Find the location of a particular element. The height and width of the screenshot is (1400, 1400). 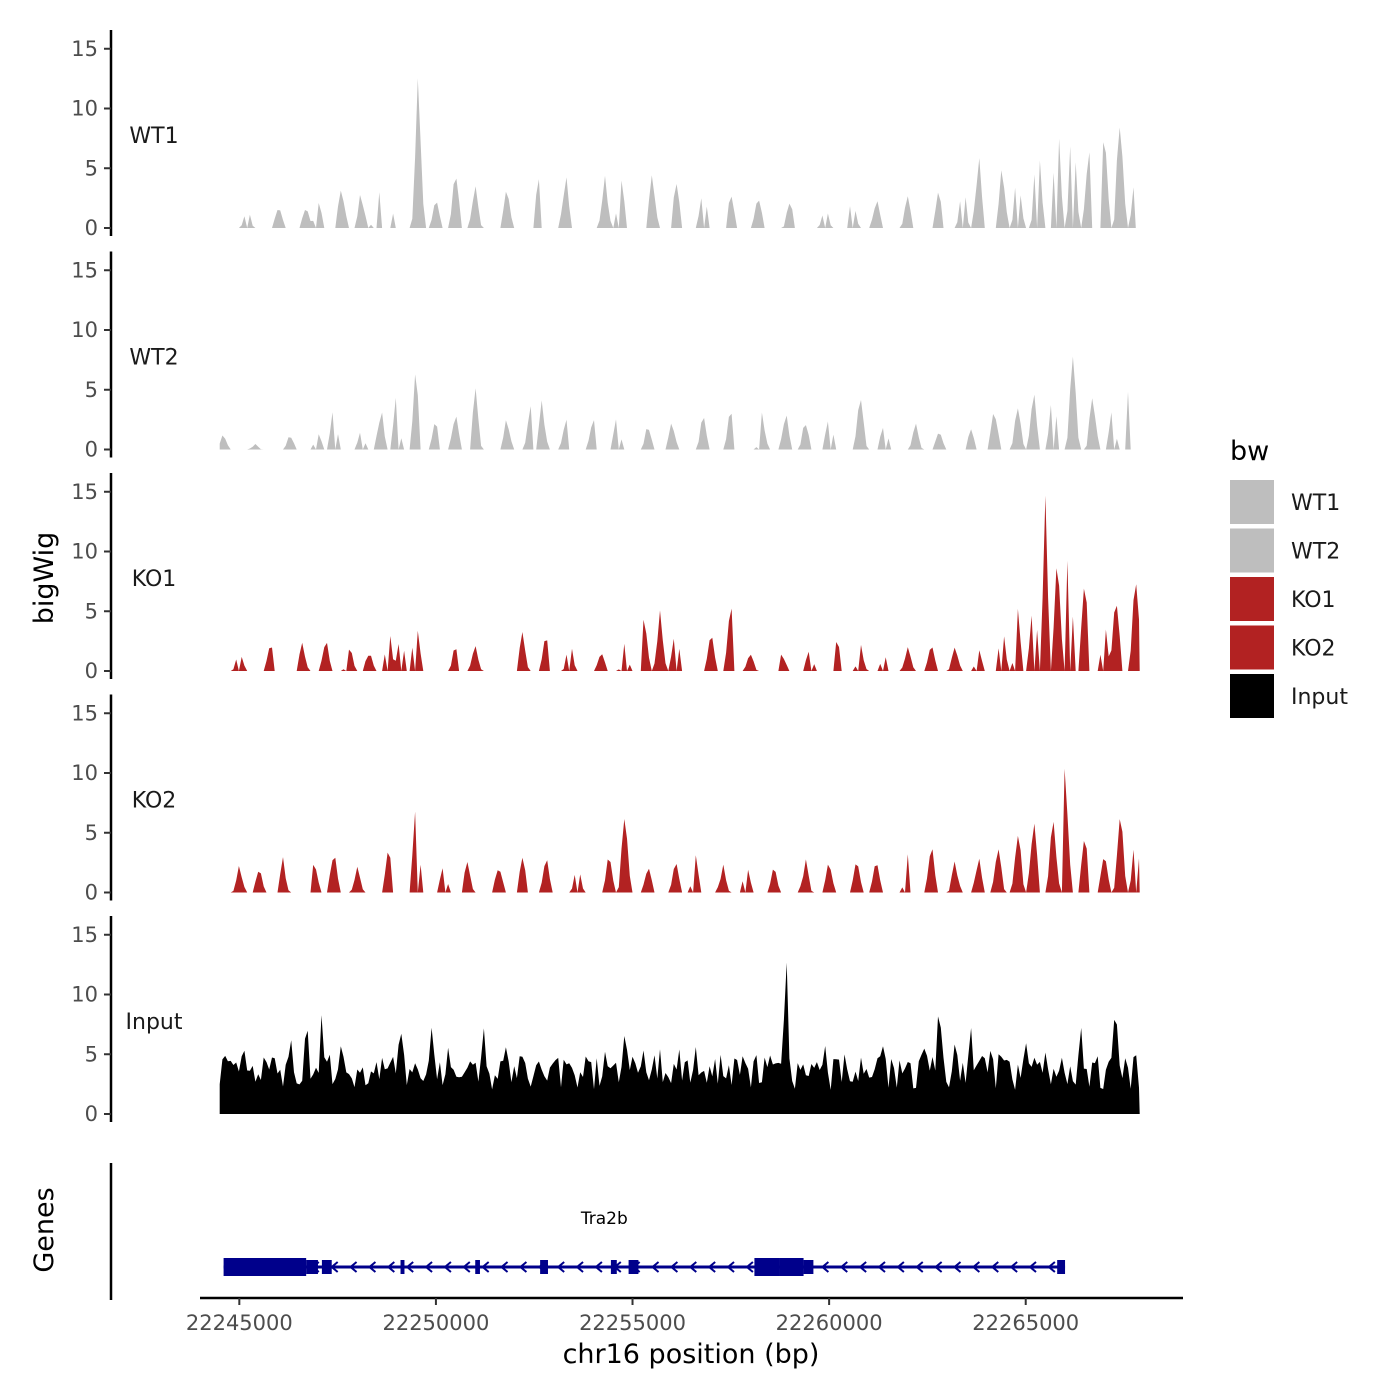

track-wt2: 0 5 10 15 WT2 is located at coordinates (601, 356).